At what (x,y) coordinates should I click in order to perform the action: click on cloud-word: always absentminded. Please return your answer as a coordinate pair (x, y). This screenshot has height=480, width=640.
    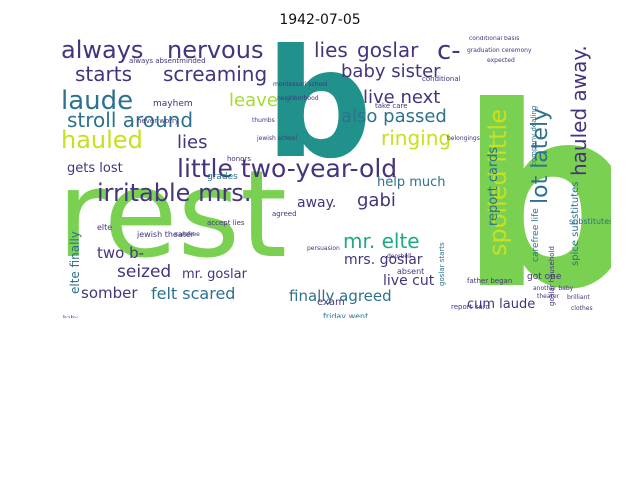
    Looking at the image, I should click on (167, 61).